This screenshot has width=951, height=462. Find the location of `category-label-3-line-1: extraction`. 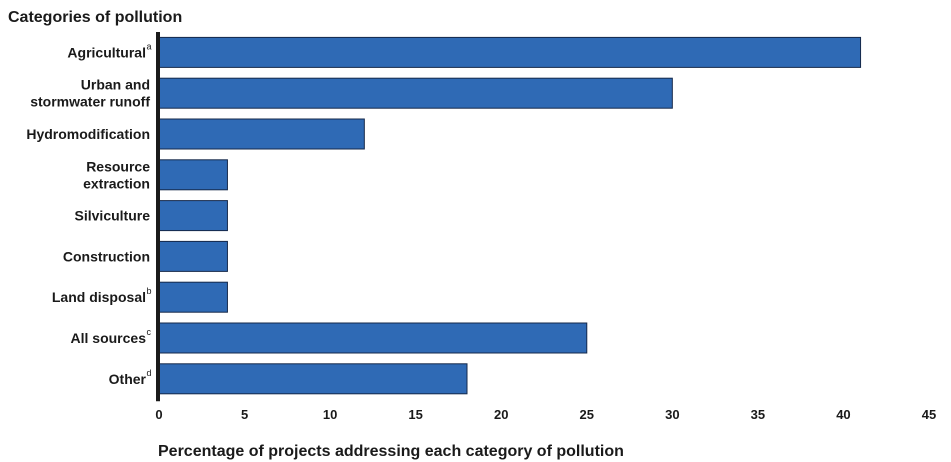

category-label-3-line-1: extraction is located at coordinates (116, 183).